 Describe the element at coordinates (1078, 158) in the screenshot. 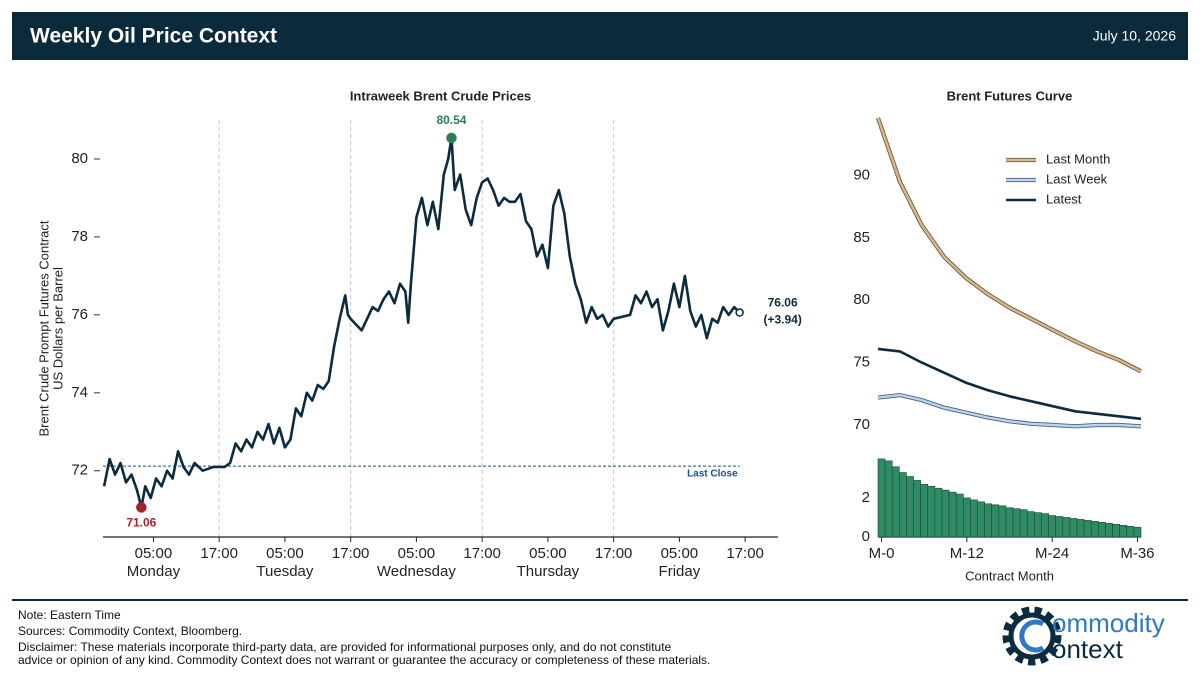

I see `legend-label: Last Month` at that location.